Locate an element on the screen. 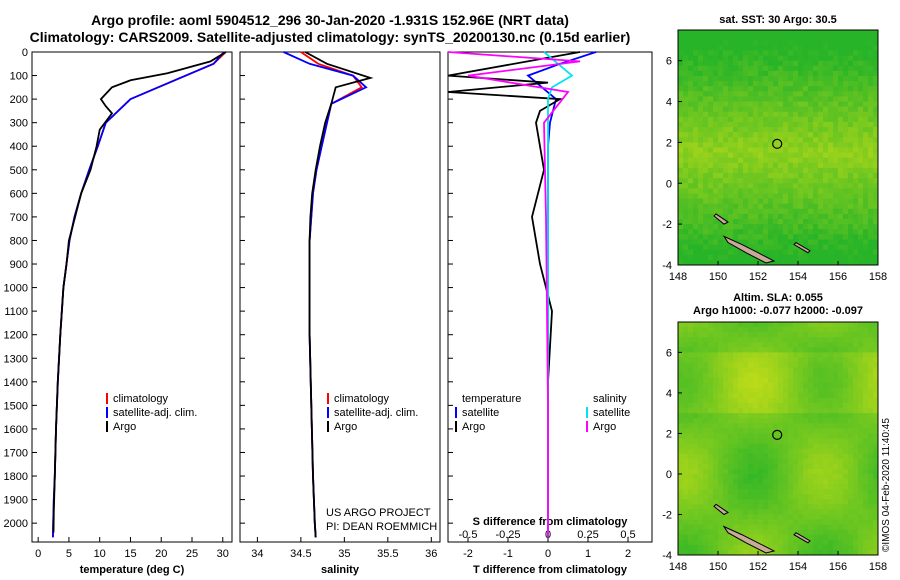  legend-salinity-heading: salinity is located at coordinates (610, 399).